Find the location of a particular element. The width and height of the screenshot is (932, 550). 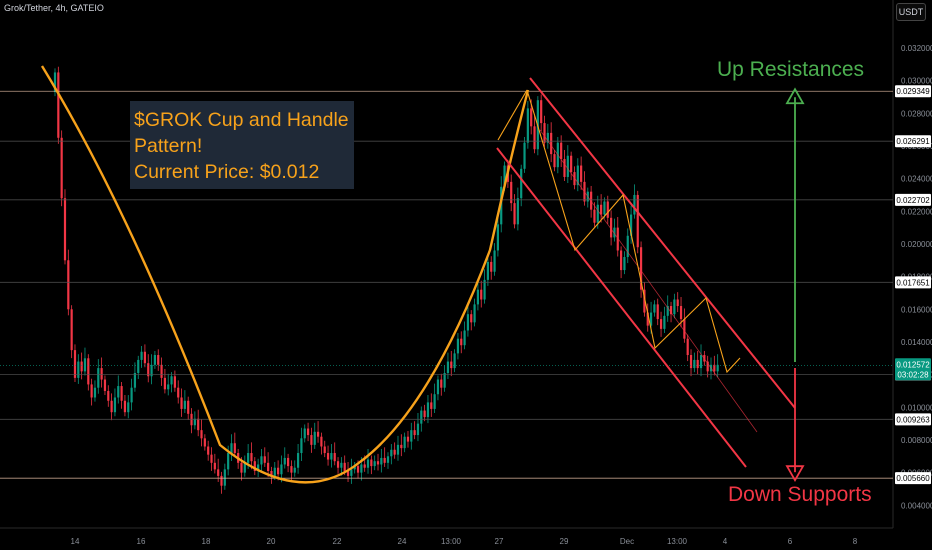

price-level-label: 0.009263 is located at coordinates (913, 419).